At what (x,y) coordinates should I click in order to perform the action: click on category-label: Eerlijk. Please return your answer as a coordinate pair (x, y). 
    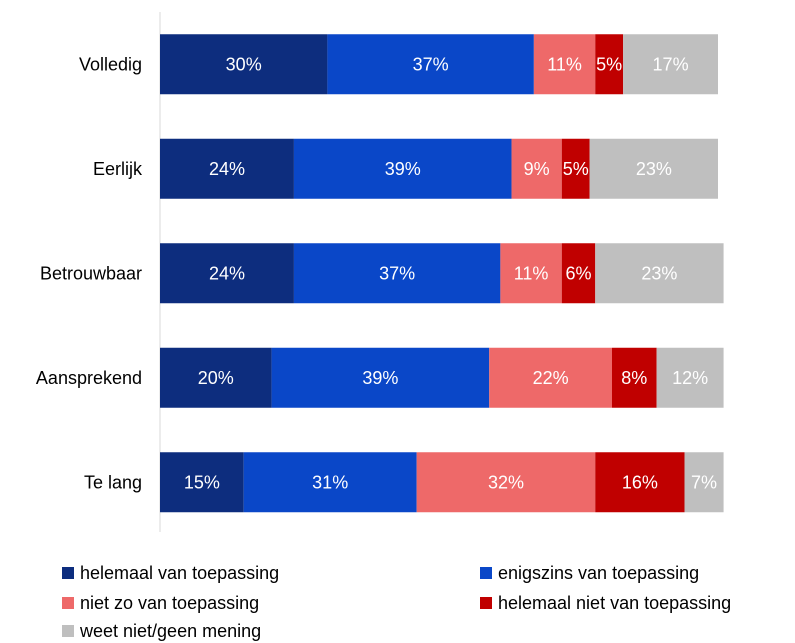
    Looking at the image, I should click on (118, 169).